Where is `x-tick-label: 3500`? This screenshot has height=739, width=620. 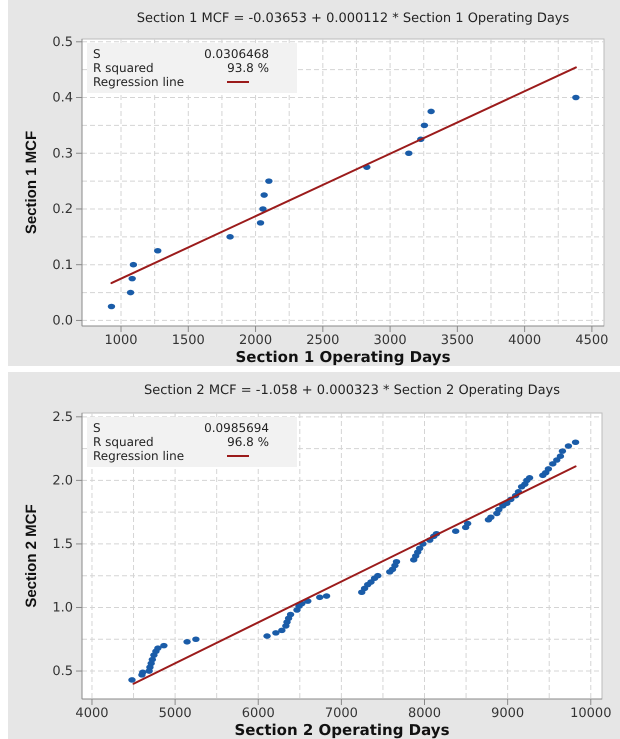
x-tick-label: 3500 is located at coordinates (457, 340).